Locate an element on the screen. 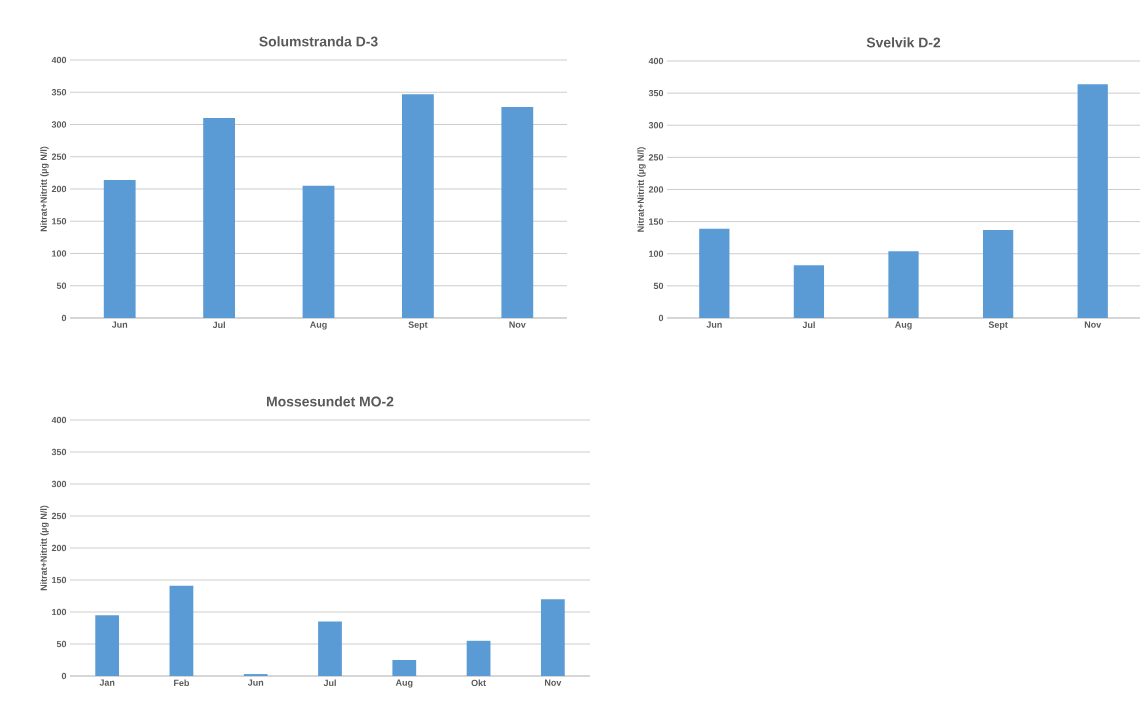 The height and width of the screenshot is (714, 1148). chart-title: Mossesundet MO-2 is located at coordinates (330, 401).